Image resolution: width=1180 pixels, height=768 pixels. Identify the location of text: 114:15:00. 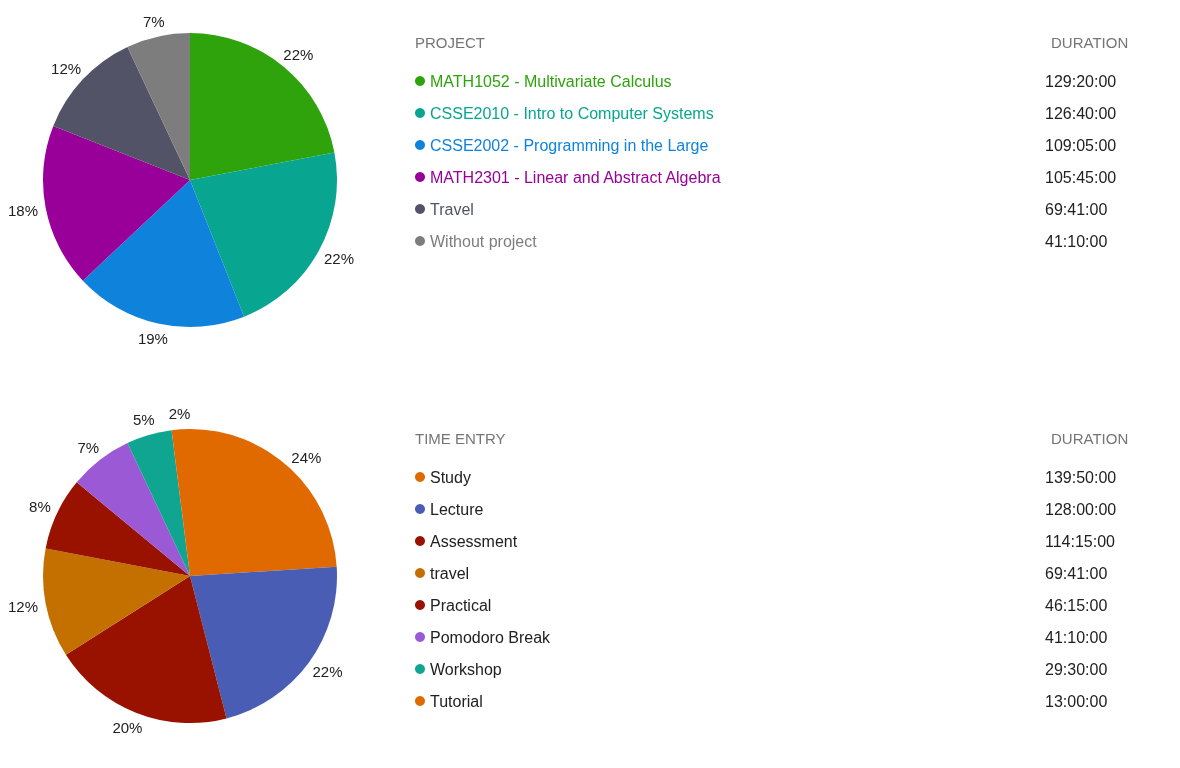
(1080, 541).